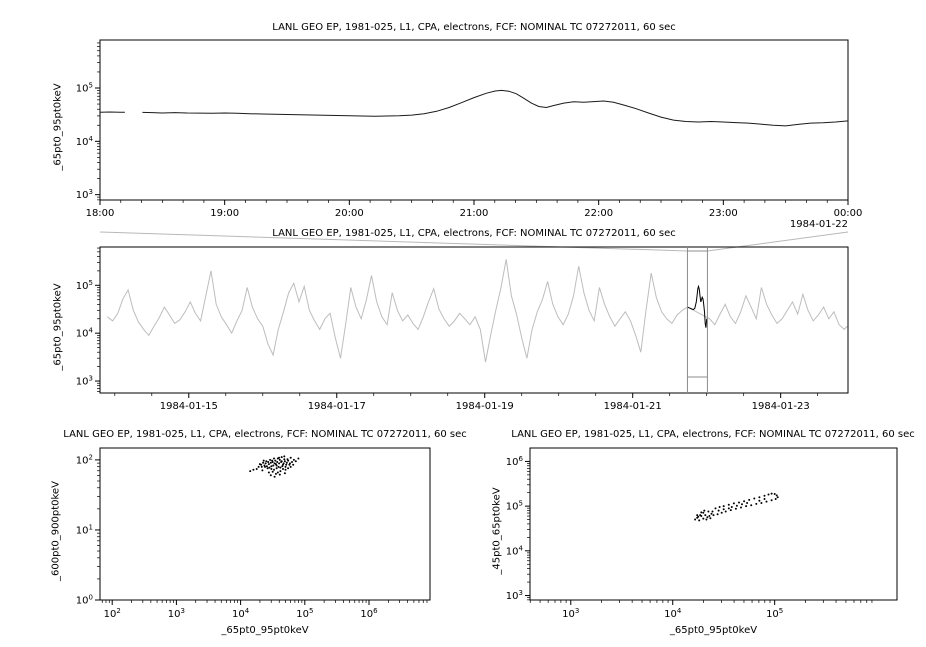 The image size is (926, 647). Describe the element at coordinates (818, 224) in the screenshot. I see `top-chart-end-date-label: 1984-01-22` at that location.